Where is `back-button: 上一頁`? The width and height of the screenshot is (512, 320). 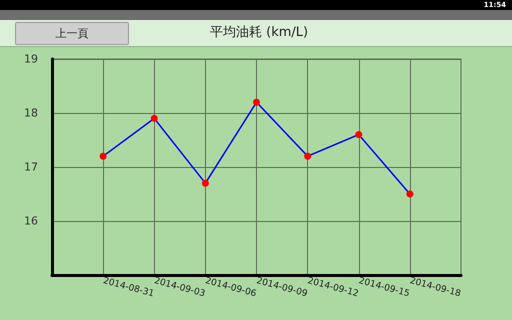 back-button: 上一頁 is located at coordinates (72, 33).